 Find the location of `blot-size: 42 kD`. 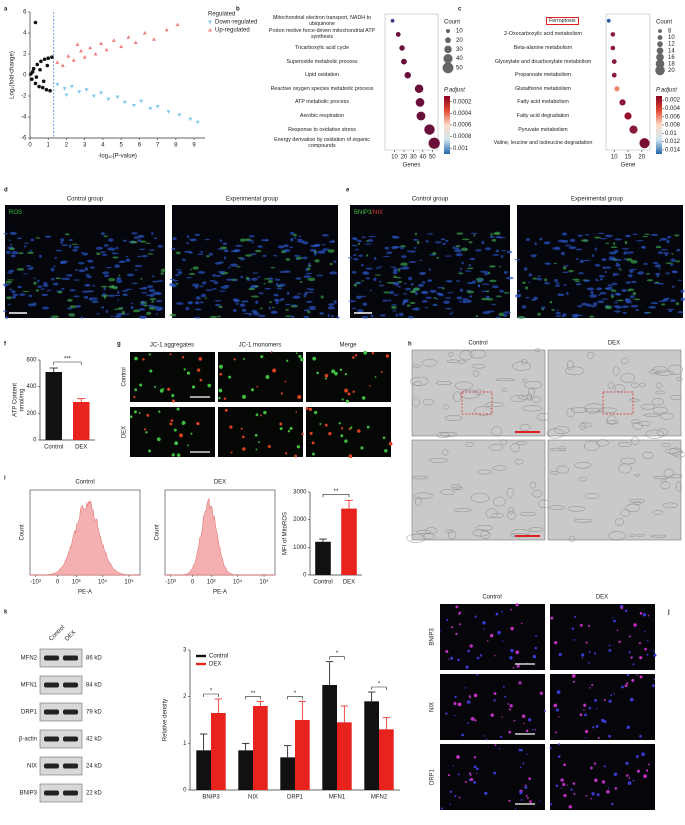

blot-size: 42 kD is located at coordinates (94, 740).